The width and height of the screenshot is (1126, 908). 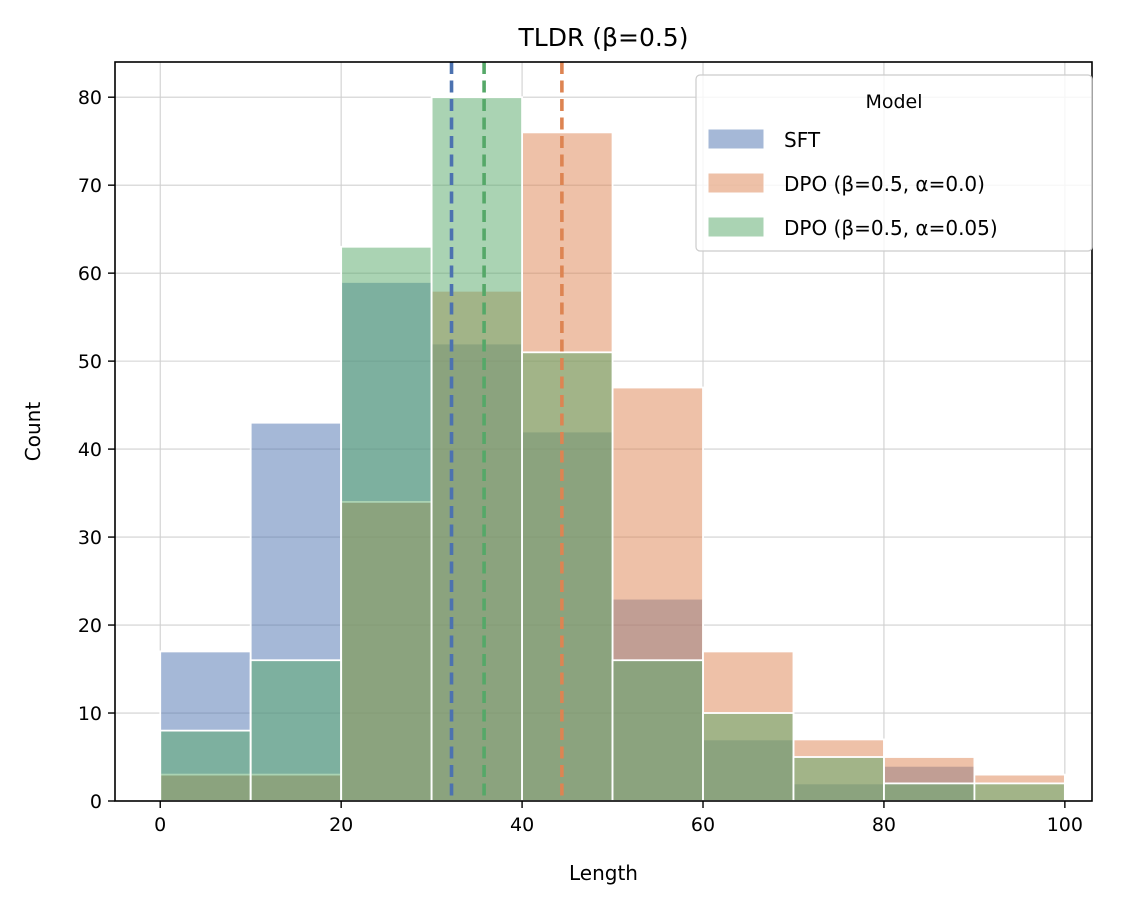 What do you see at coordinates (90, 538) in the screenshot?
I see `y-tick-label: 30` at bounding box center [90, 538].